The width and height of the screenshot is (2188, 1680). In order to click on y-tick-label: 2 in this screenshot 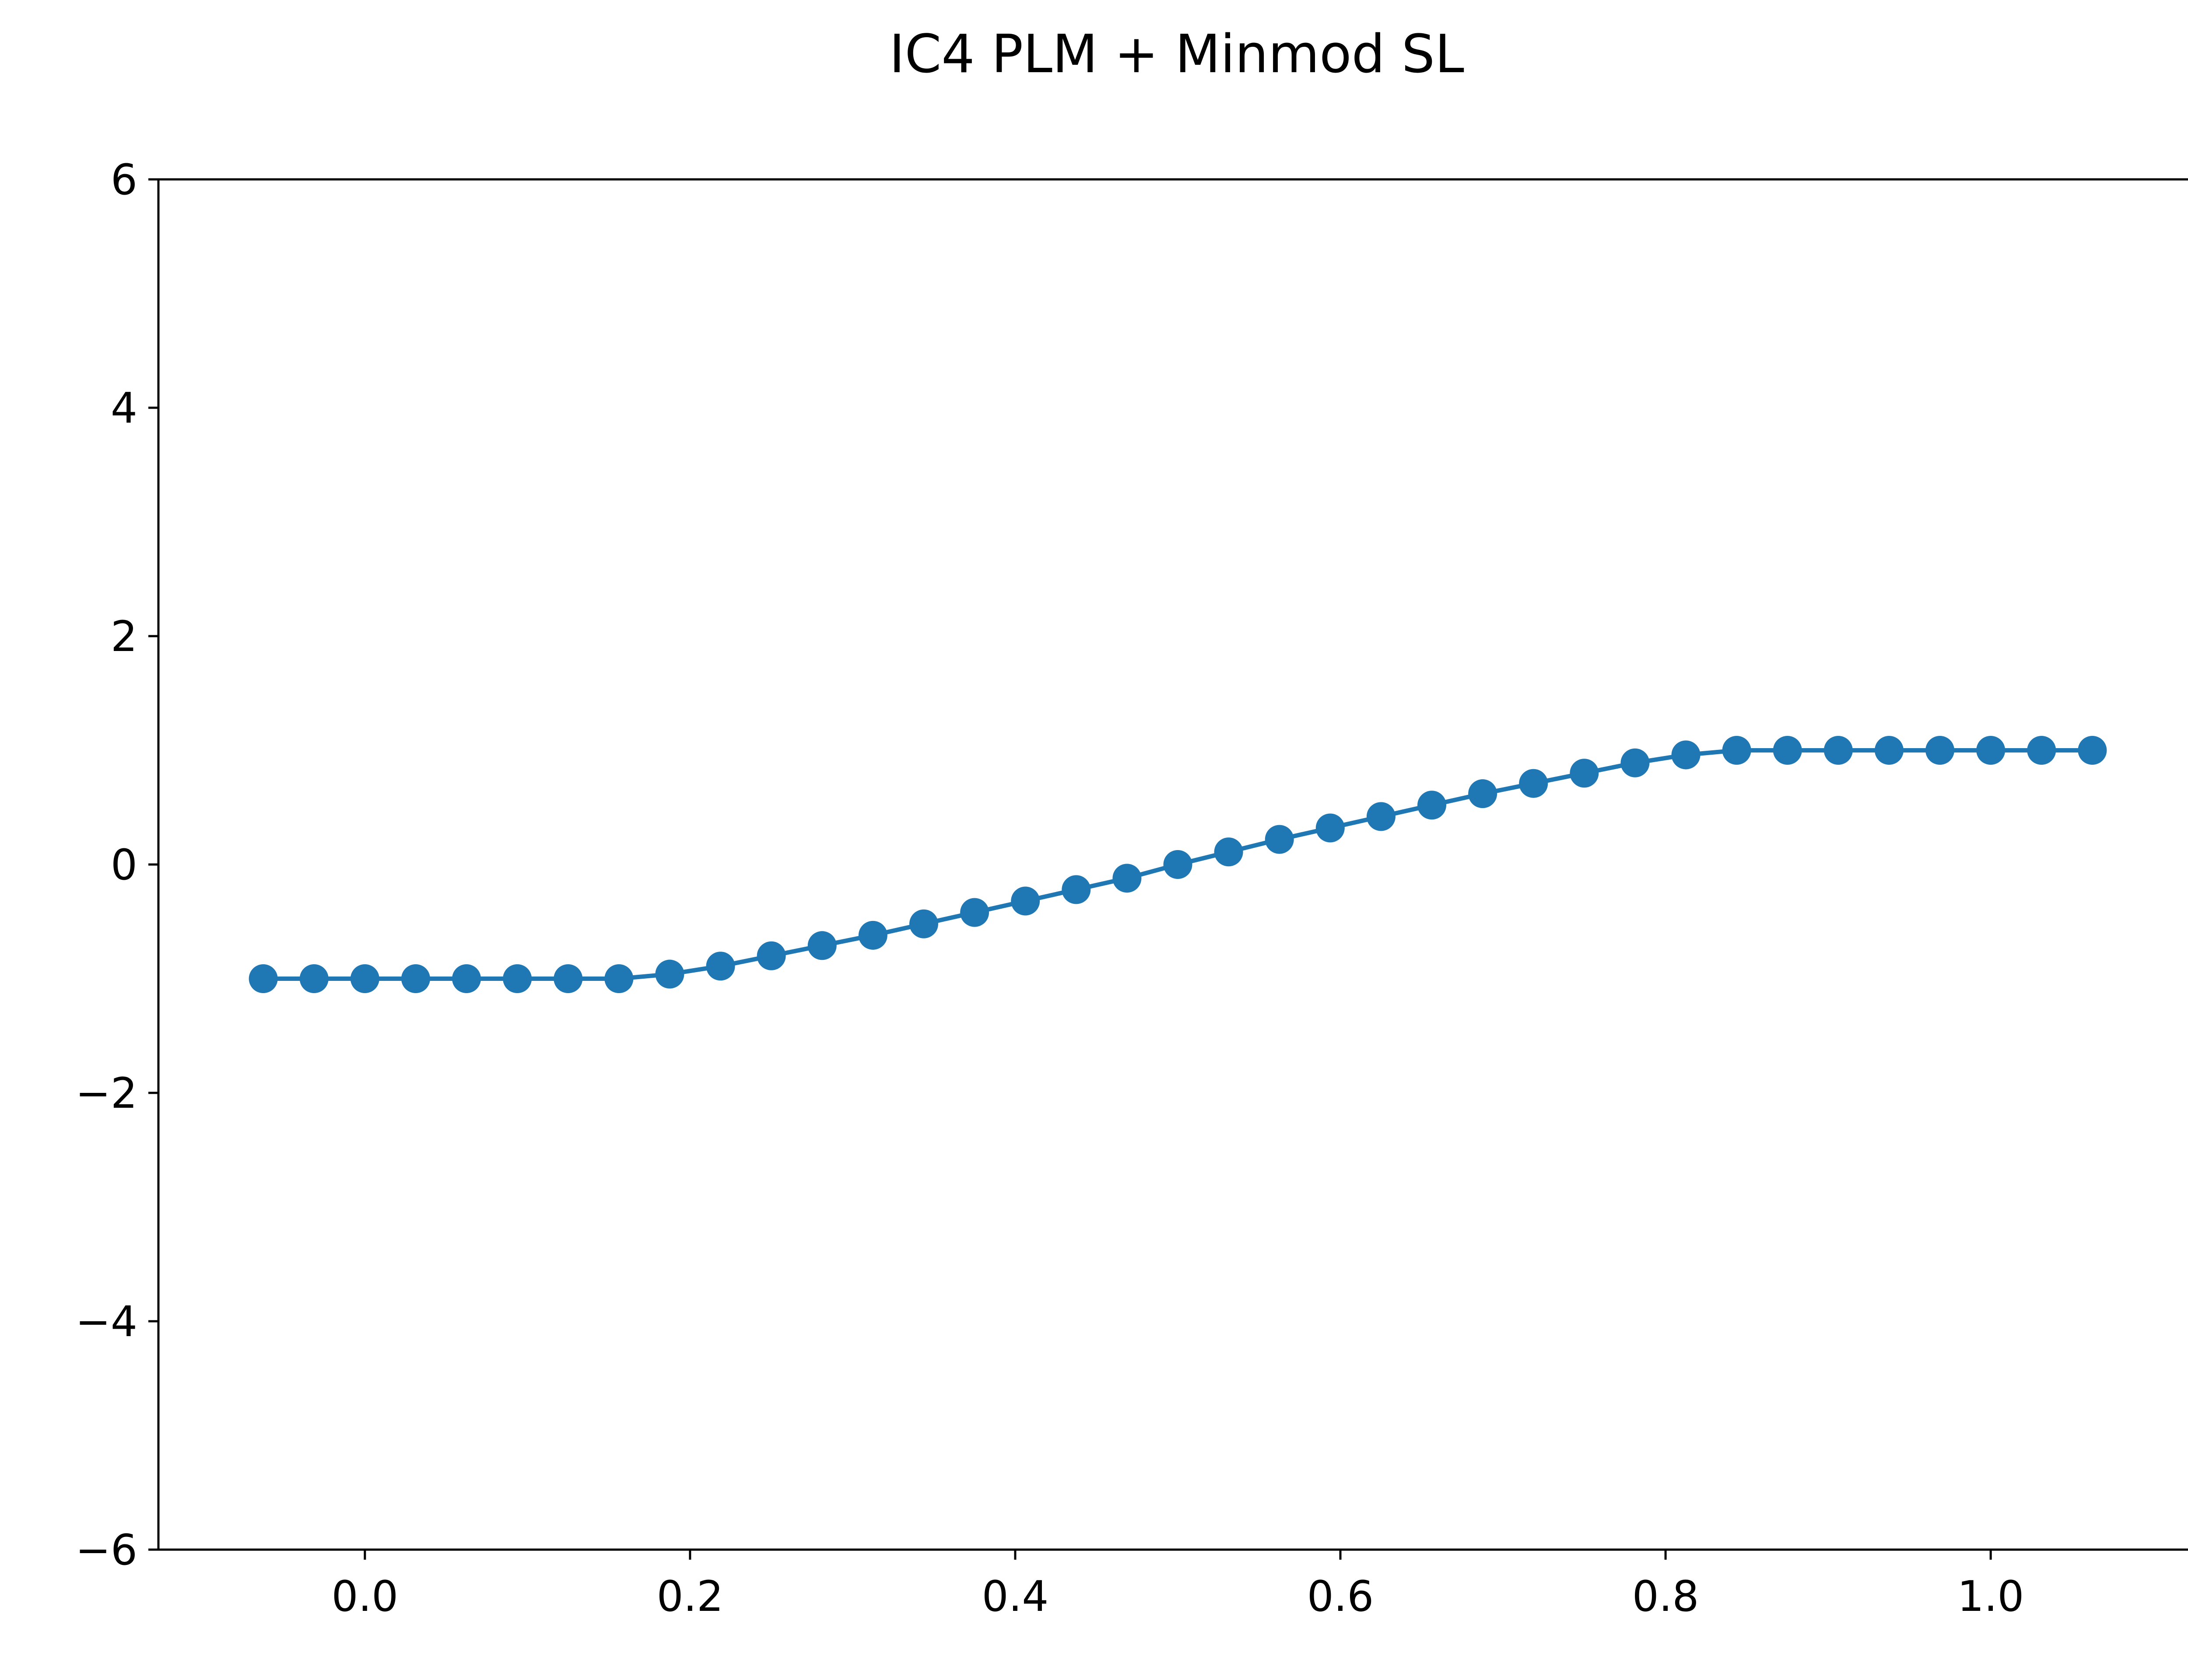, I will do `click(124, 636)`.